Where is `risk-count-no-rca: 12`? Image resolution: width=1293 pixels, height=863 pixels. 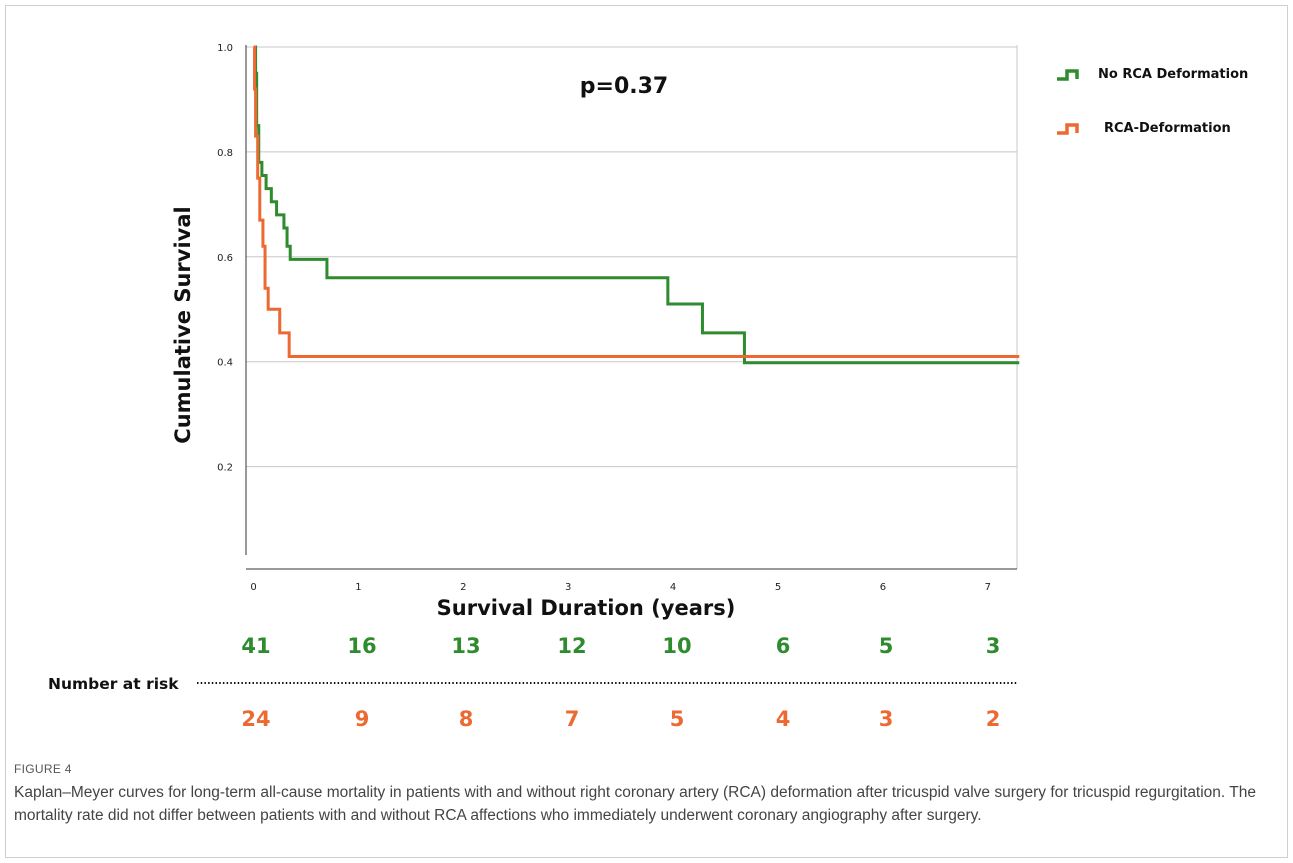
risk-count-no-rca: 12 is located at coordinates (571, 646).